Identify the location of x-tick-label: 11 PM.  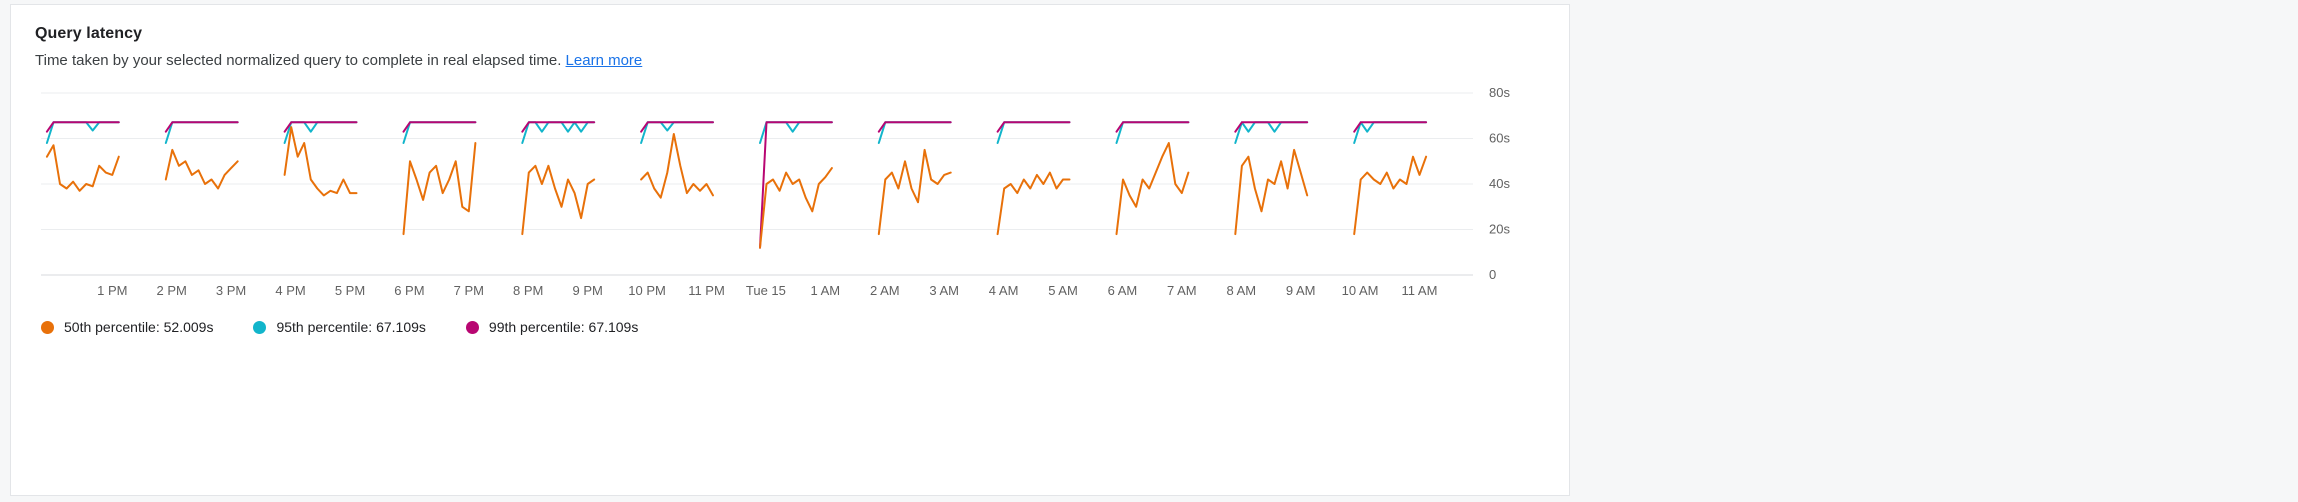
(706, 290).